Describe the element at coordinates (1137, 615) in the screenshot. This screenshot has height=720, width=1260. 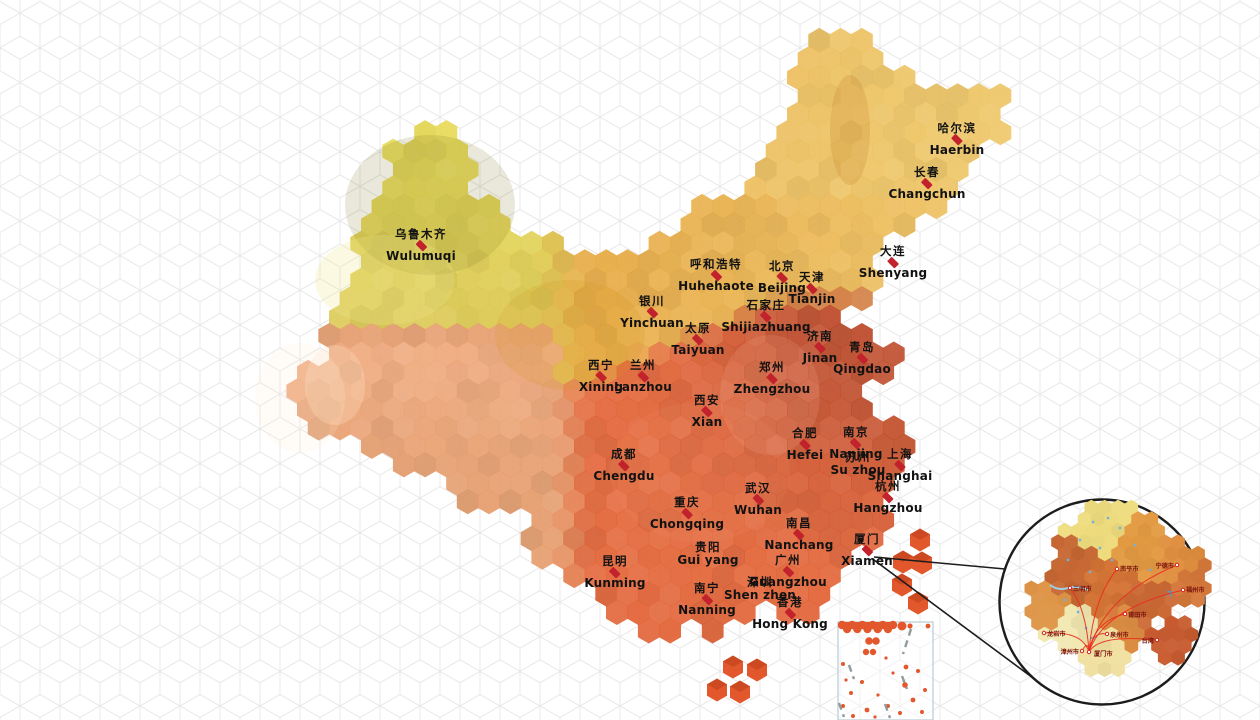
I see `inset-city-label: 莆田市` at that location.